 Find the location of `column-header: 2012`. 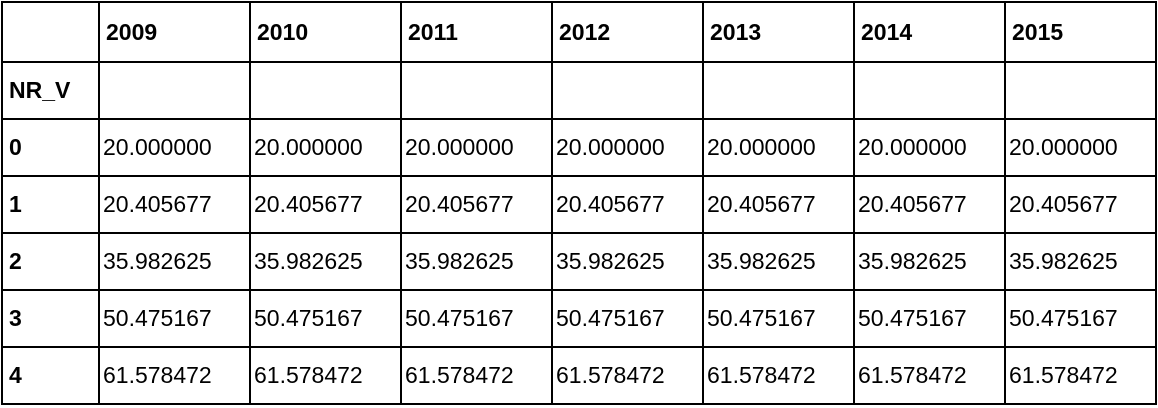

column-header: 2012 is located at coordinates (627, 32).